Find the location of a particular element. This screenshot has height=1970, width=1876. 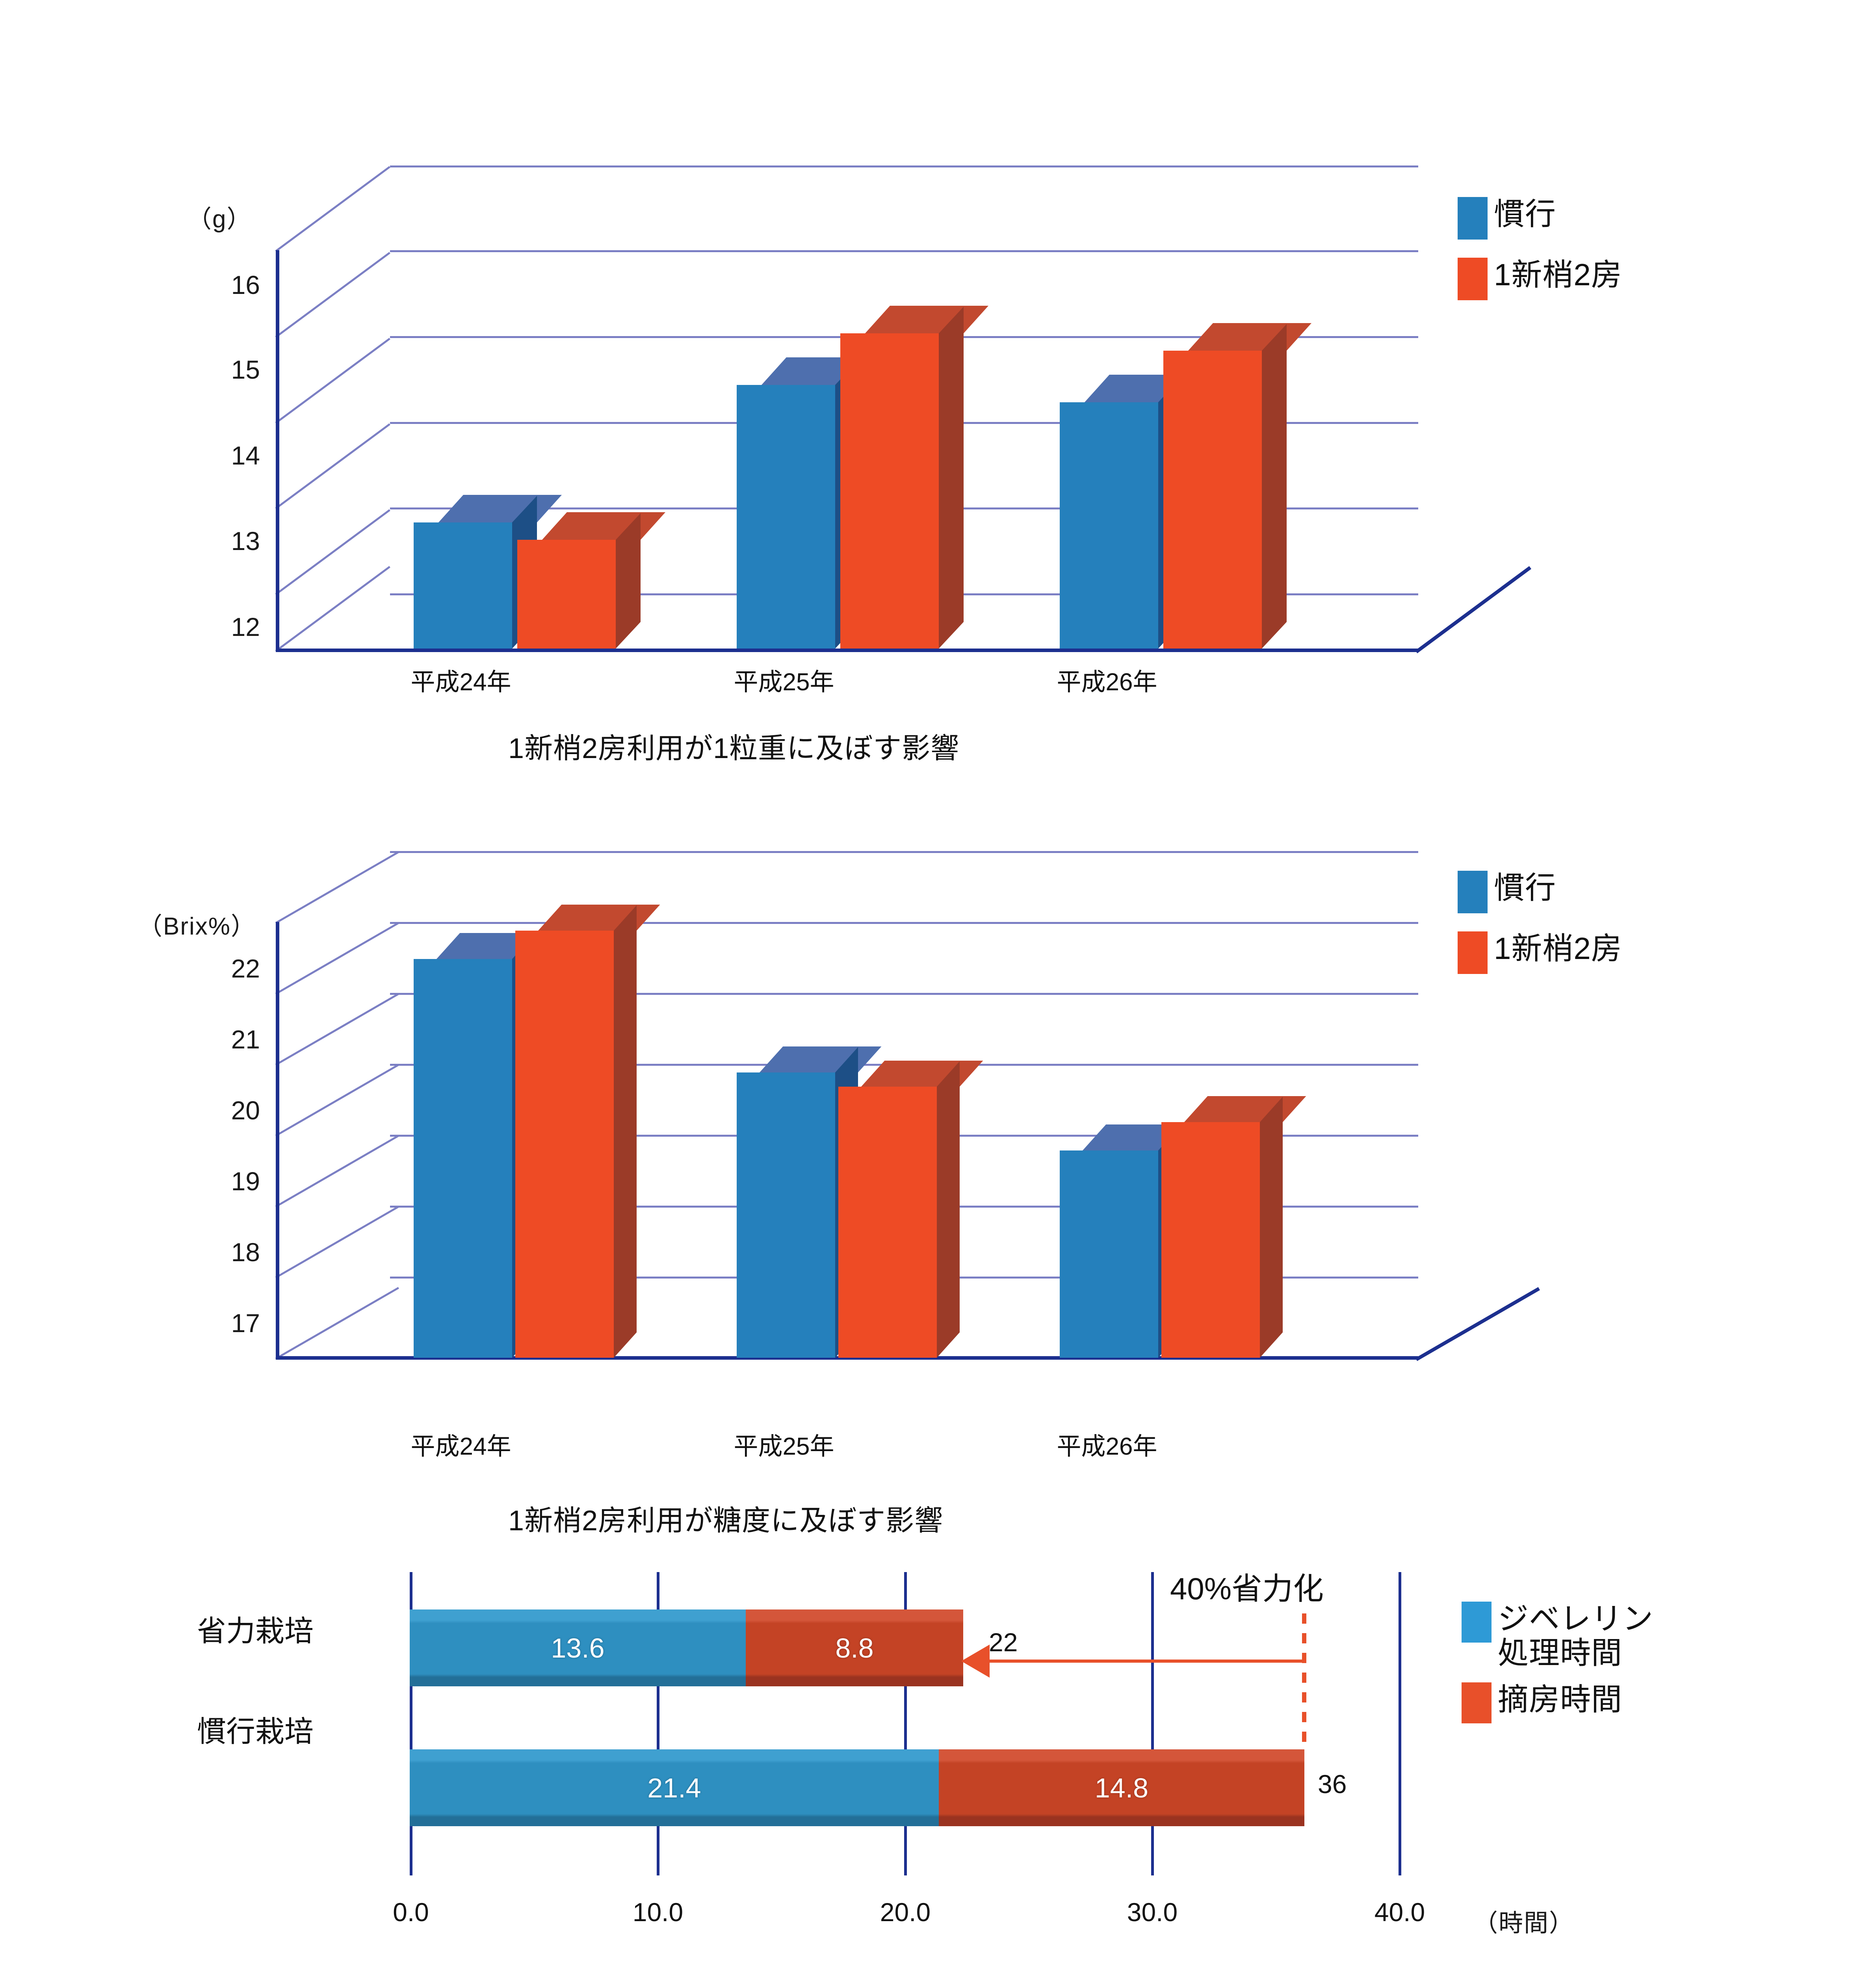

chart1-bar-h25-2boue is located at coordinates (914, 477).